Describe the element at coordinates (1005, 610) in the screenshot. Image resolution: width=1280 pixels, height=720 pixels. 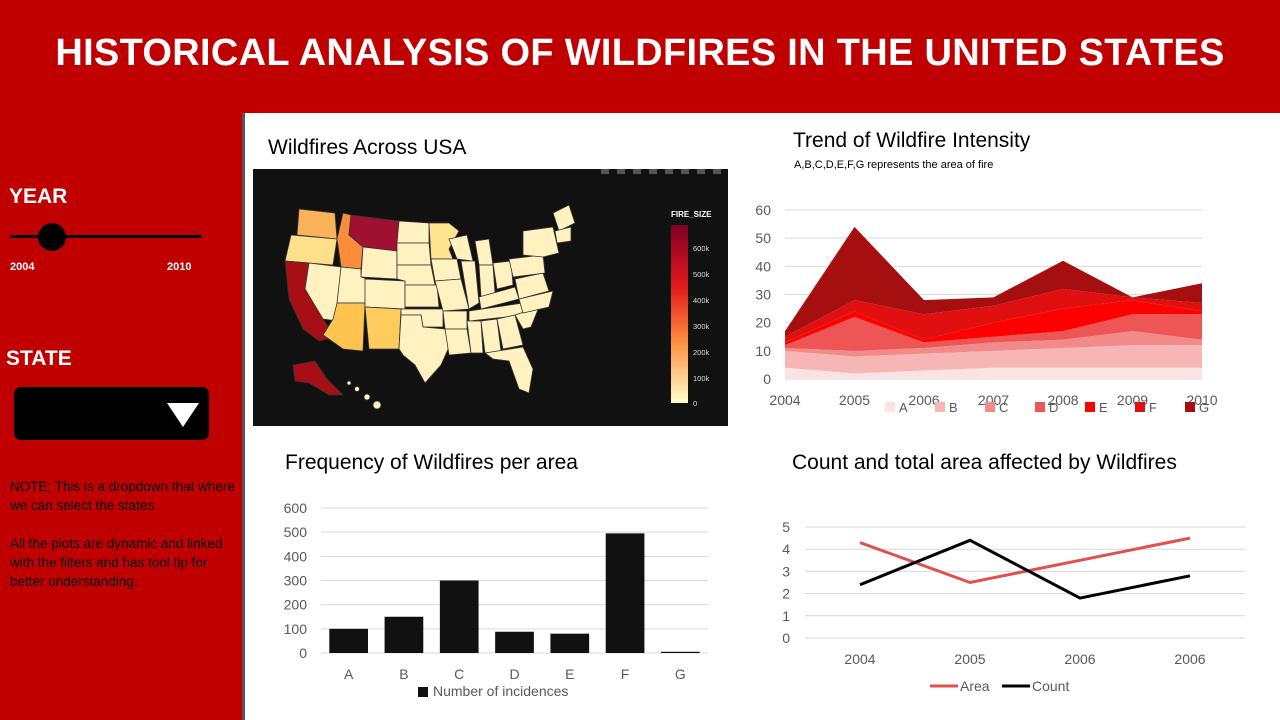
I see `count-area-line-chart: 0 1 2 3 4 5 2004 2005 2006 2006 Area Count` at that location.